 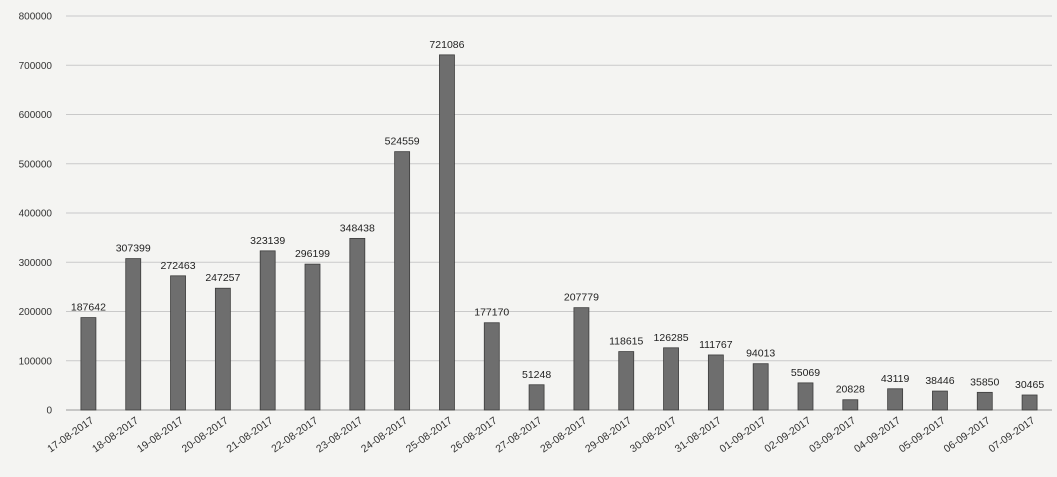 I want to click on x-tick-label: 31-08-2017, so click(x=698, y=435).